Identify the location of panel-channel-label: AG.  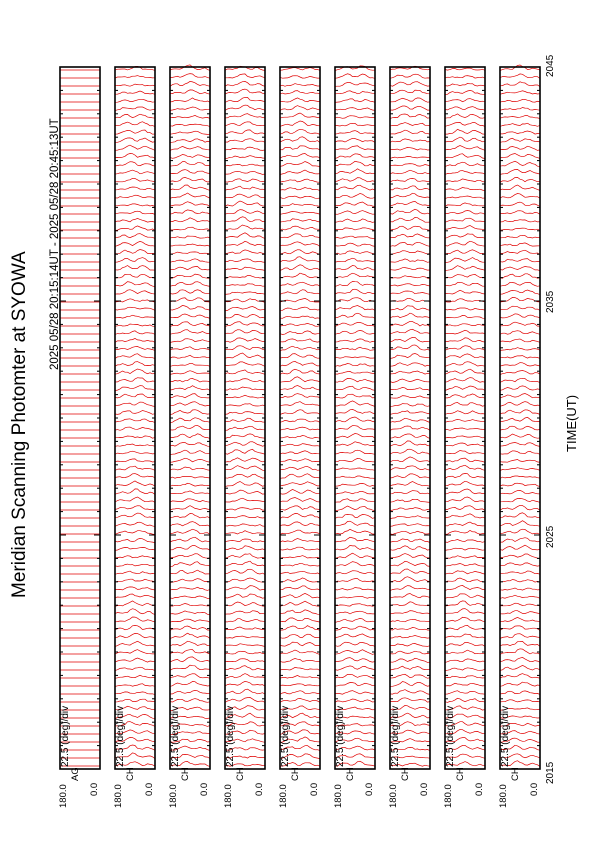
(75, 774).